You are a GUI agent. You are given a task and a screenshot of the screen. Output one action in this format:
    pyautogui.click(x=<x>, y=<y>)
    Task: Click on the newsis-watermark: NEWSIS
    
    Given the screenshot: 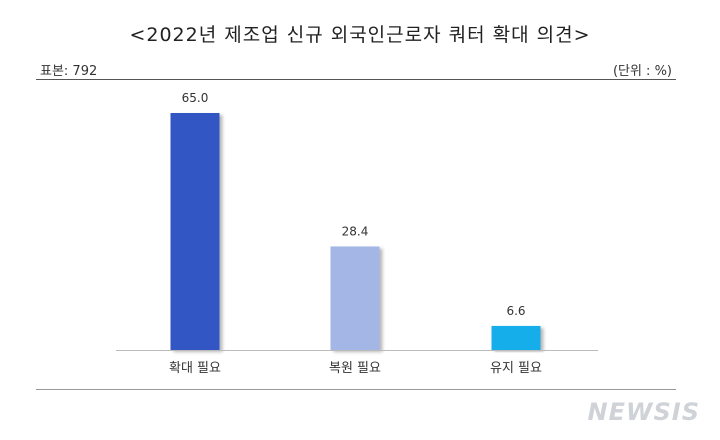 What is the action you would take?
    pyautogui.click(x=643, y=412)
    